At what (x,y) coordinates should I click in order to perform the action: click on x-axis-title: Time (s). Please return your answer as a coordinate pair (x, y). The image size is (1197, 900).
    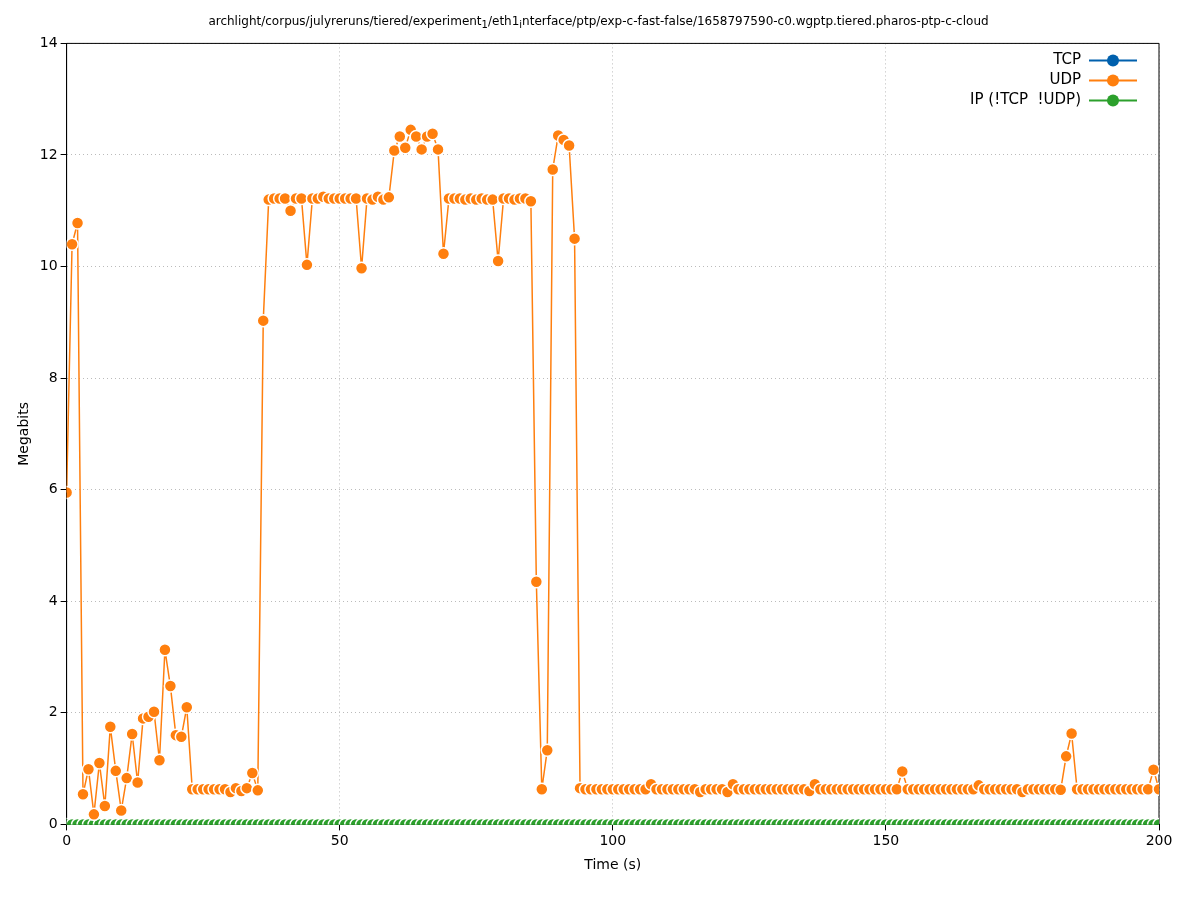
    Looking at the image, I should click on (612, 864).